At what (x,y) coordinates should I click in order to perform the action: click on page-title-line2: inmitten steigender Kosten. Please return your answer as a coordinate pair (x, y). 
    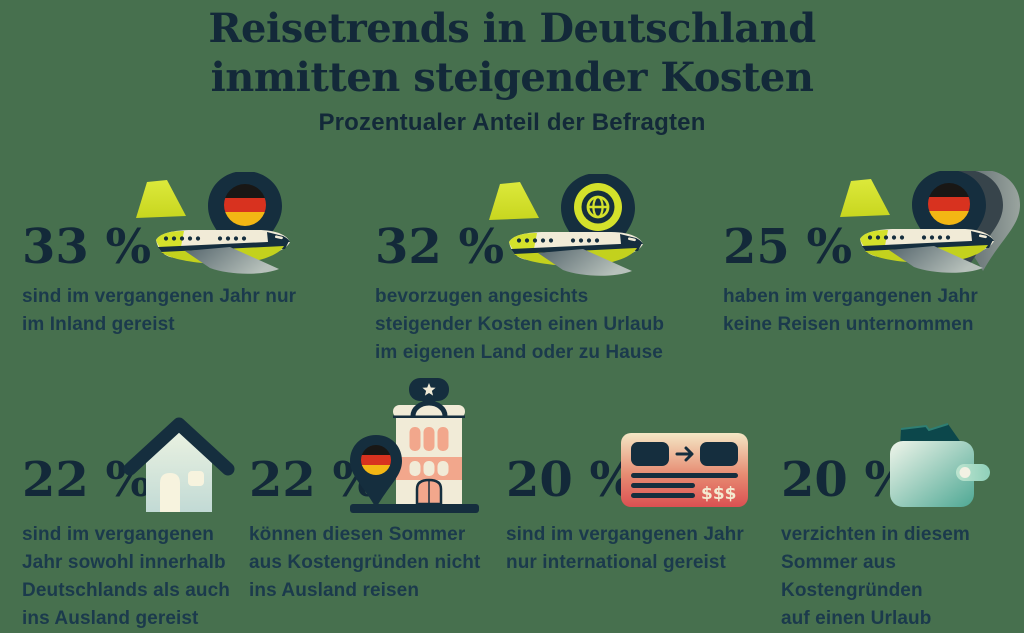
    Looking at the image, I should click on (512, 77).